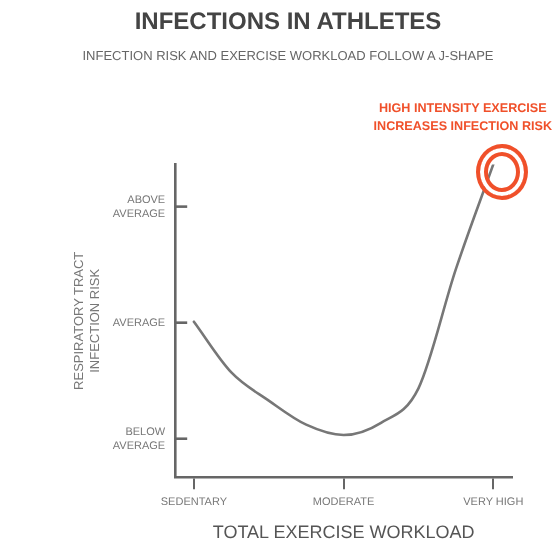 Image resolution: width=556 pixels, height=556 pixels. I want to click on chart-title: INFECTIONS IN ATHLETES, so click(288, 21).